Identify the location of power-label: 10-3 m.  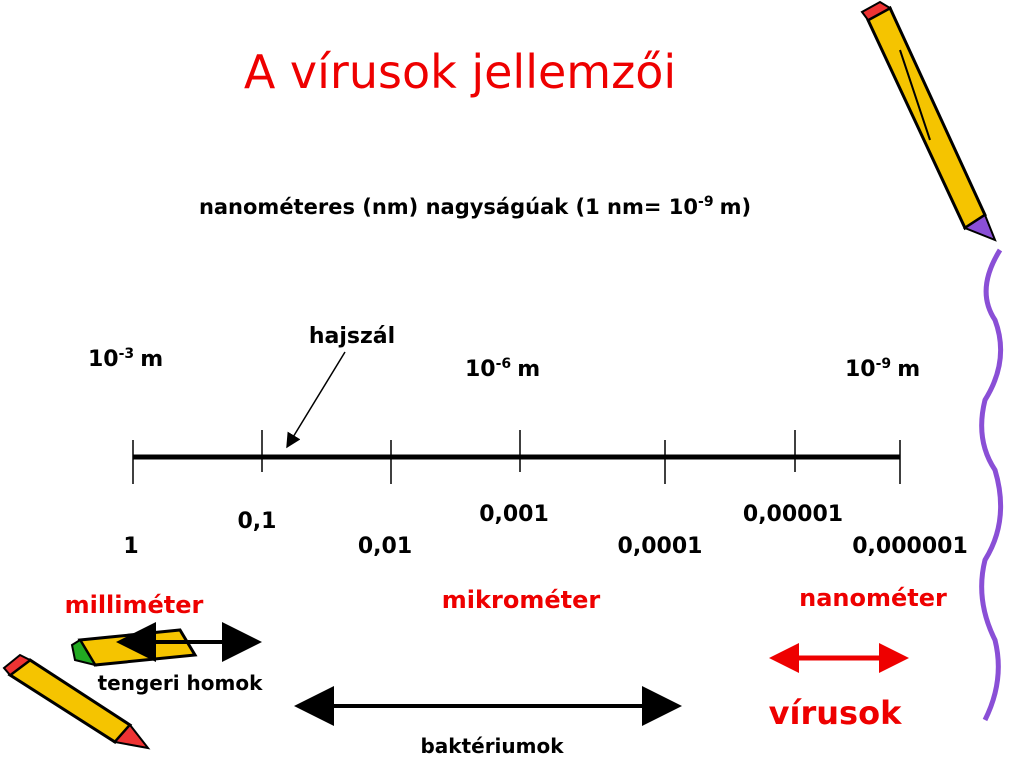
(125, 359).